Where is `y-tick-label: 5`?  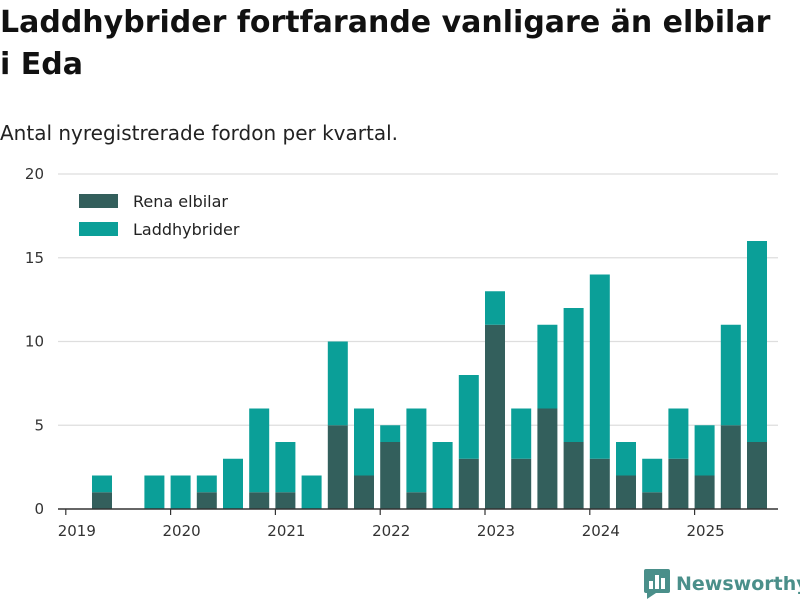 y-tick-label: 5 is located at coordinates (39, 425).